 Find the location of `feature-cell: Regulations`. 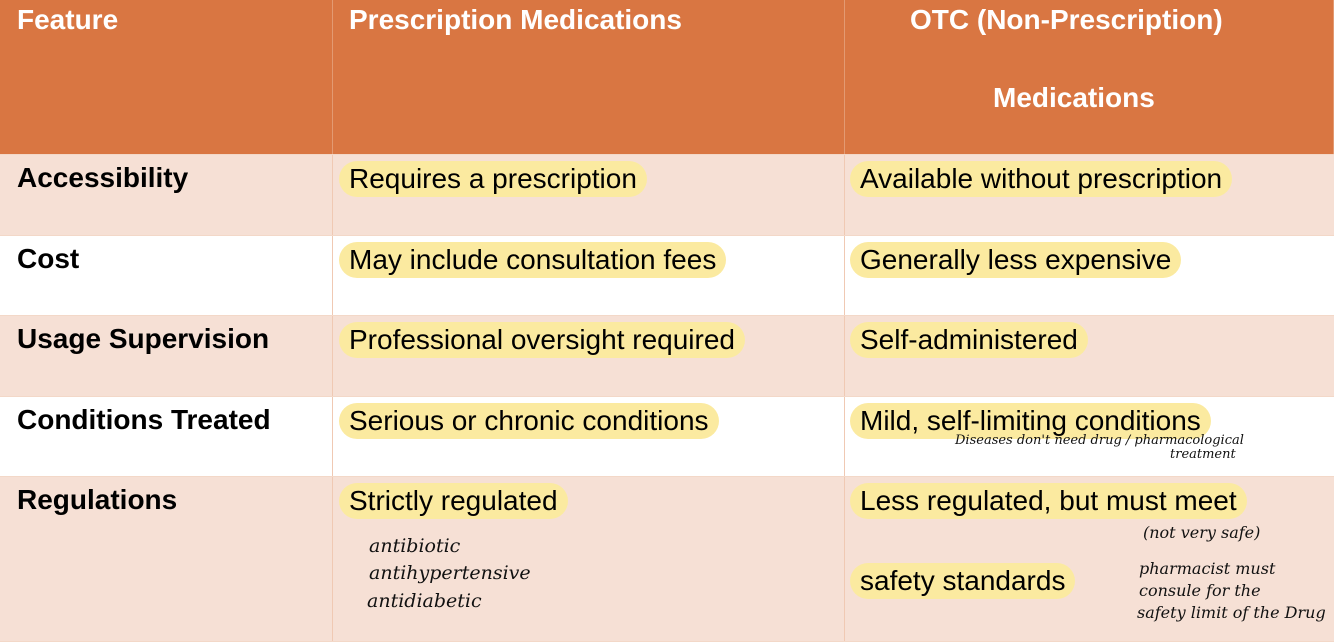

feature-cell: Regulations is located at coordinates (166, 559).